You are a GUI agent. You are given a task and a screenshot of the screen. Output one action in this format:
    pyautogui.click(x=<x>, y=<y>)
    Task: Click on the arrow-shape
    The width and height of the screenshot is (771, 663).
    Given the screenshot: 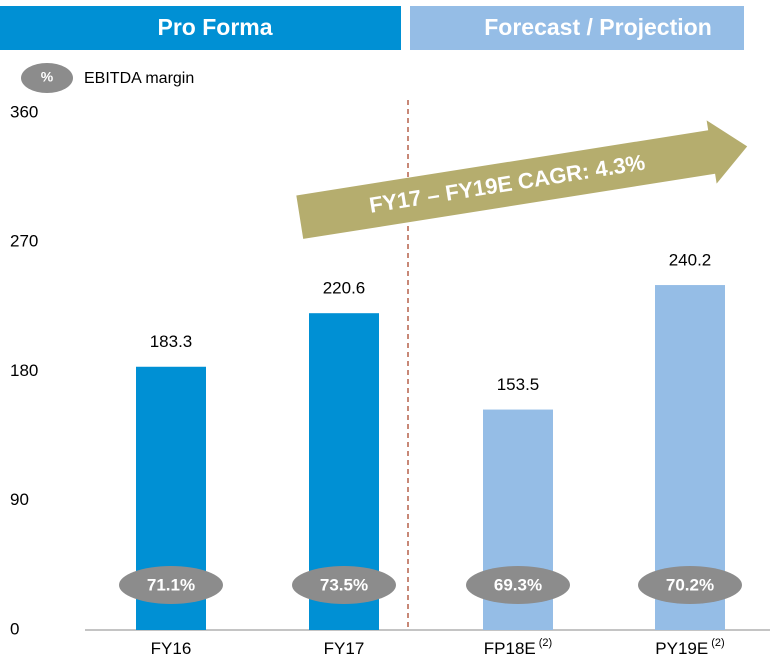 What is the action you would take?
    pyautogui.click(x=522, y=179)
    